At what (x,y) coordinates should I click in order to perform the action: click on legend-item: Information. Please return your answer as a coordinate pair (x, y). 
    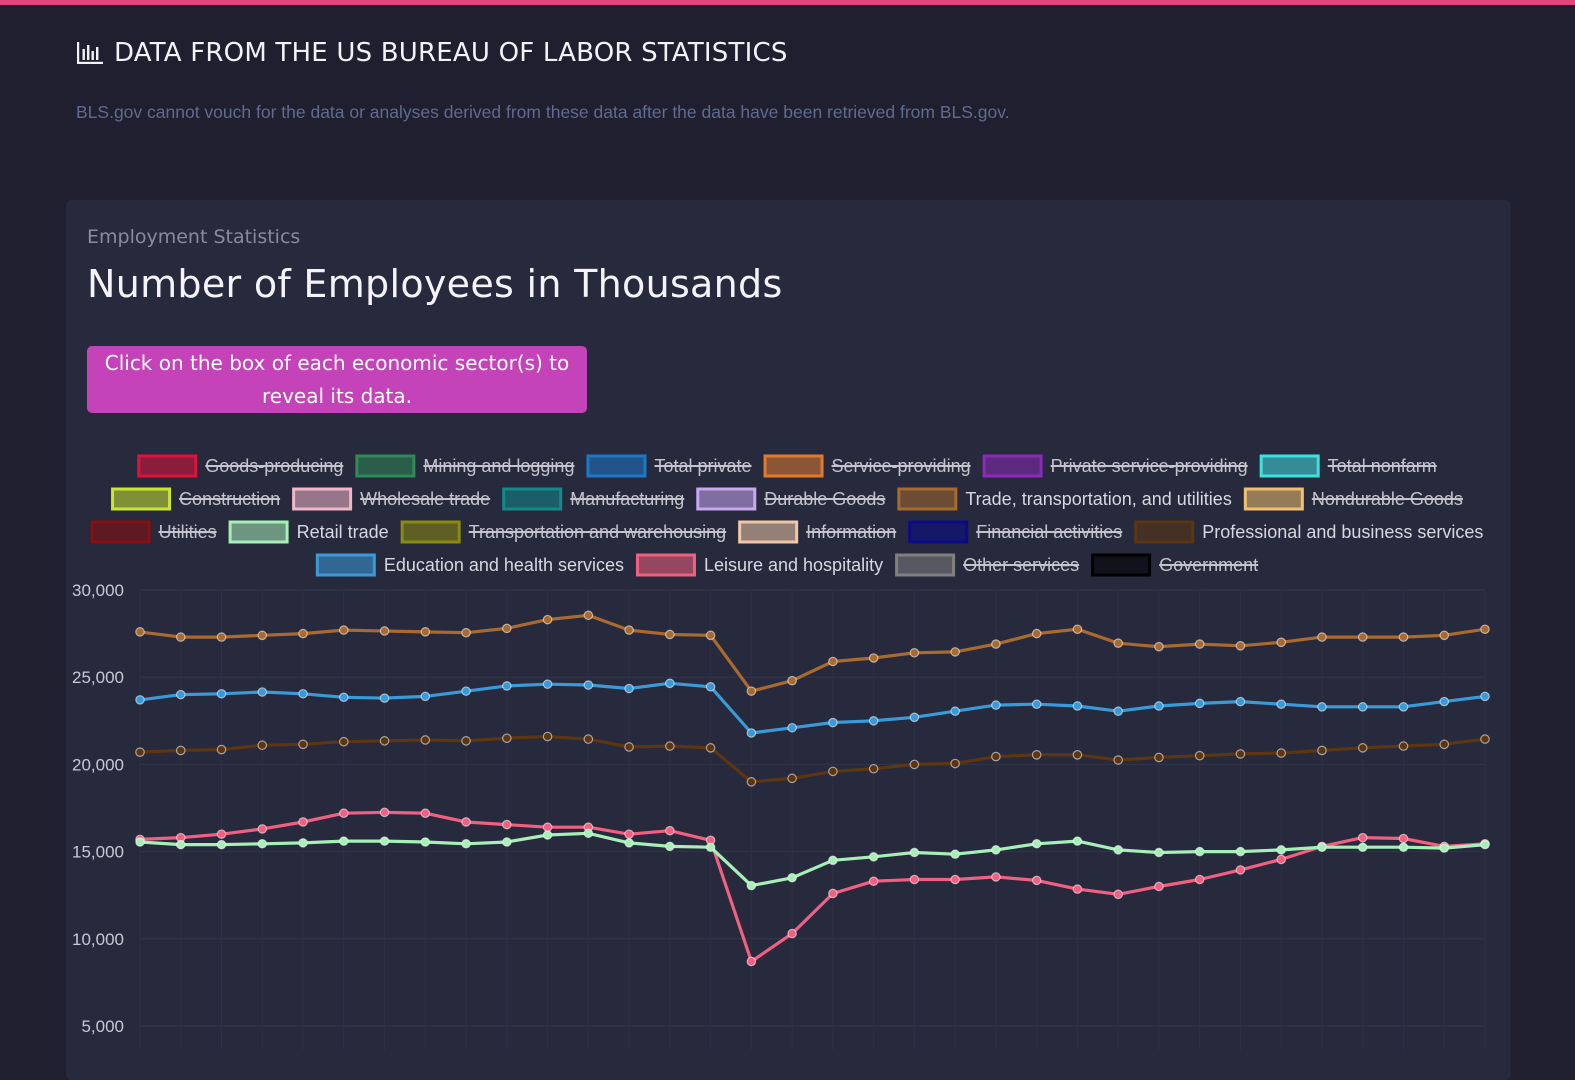
    Looking at the image, I should click on (817, 532).